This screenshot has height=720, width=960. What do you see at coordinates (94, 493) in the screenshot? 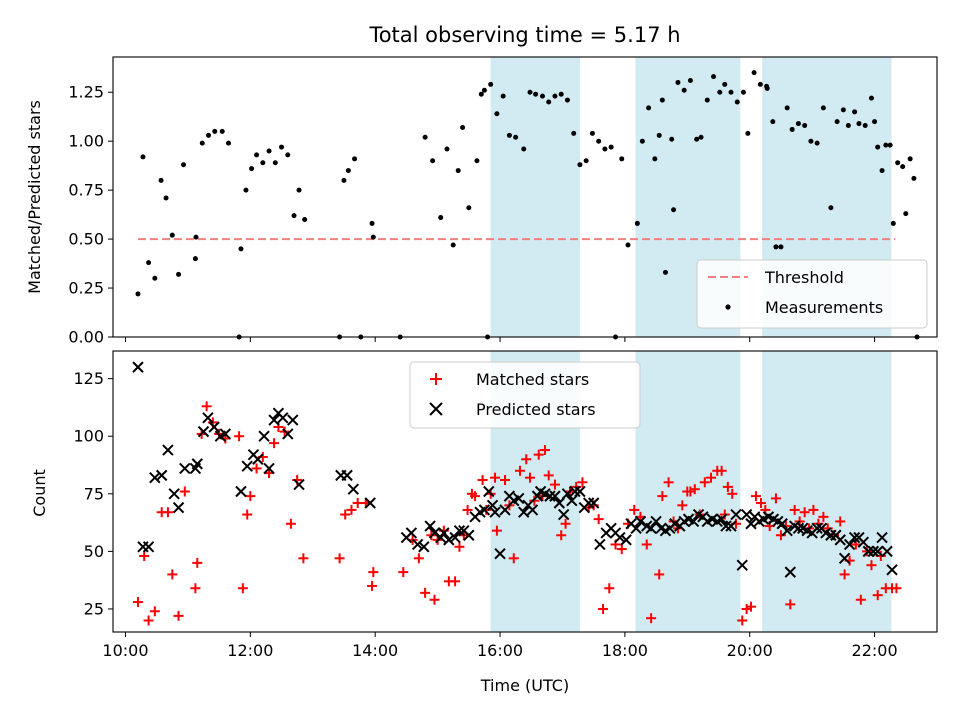
I see `y-tick-label: 75` at bounding box center [94, 493].